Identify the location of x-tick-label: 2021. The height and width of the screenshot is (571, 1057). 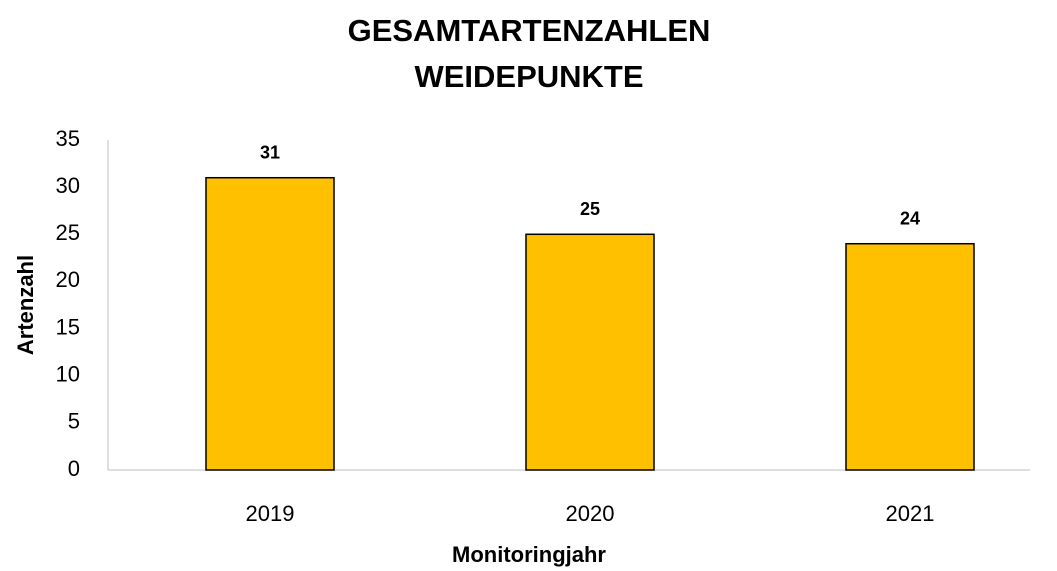
(910, 513).